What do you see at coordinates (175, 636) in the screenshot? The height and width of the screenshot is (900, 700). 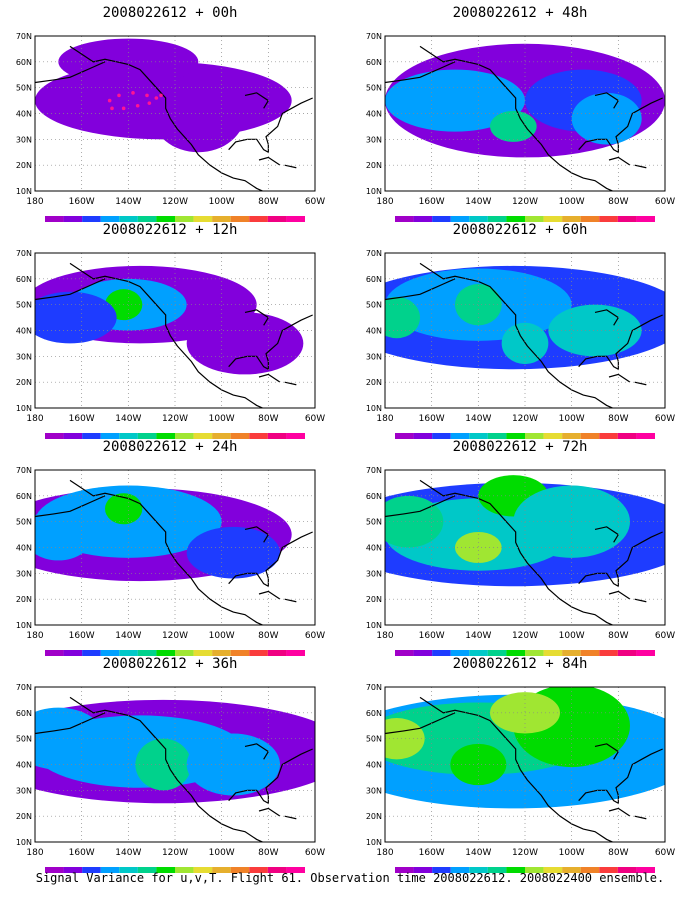 I see `longitude-label: 120W` at bounding box center [175, 636].